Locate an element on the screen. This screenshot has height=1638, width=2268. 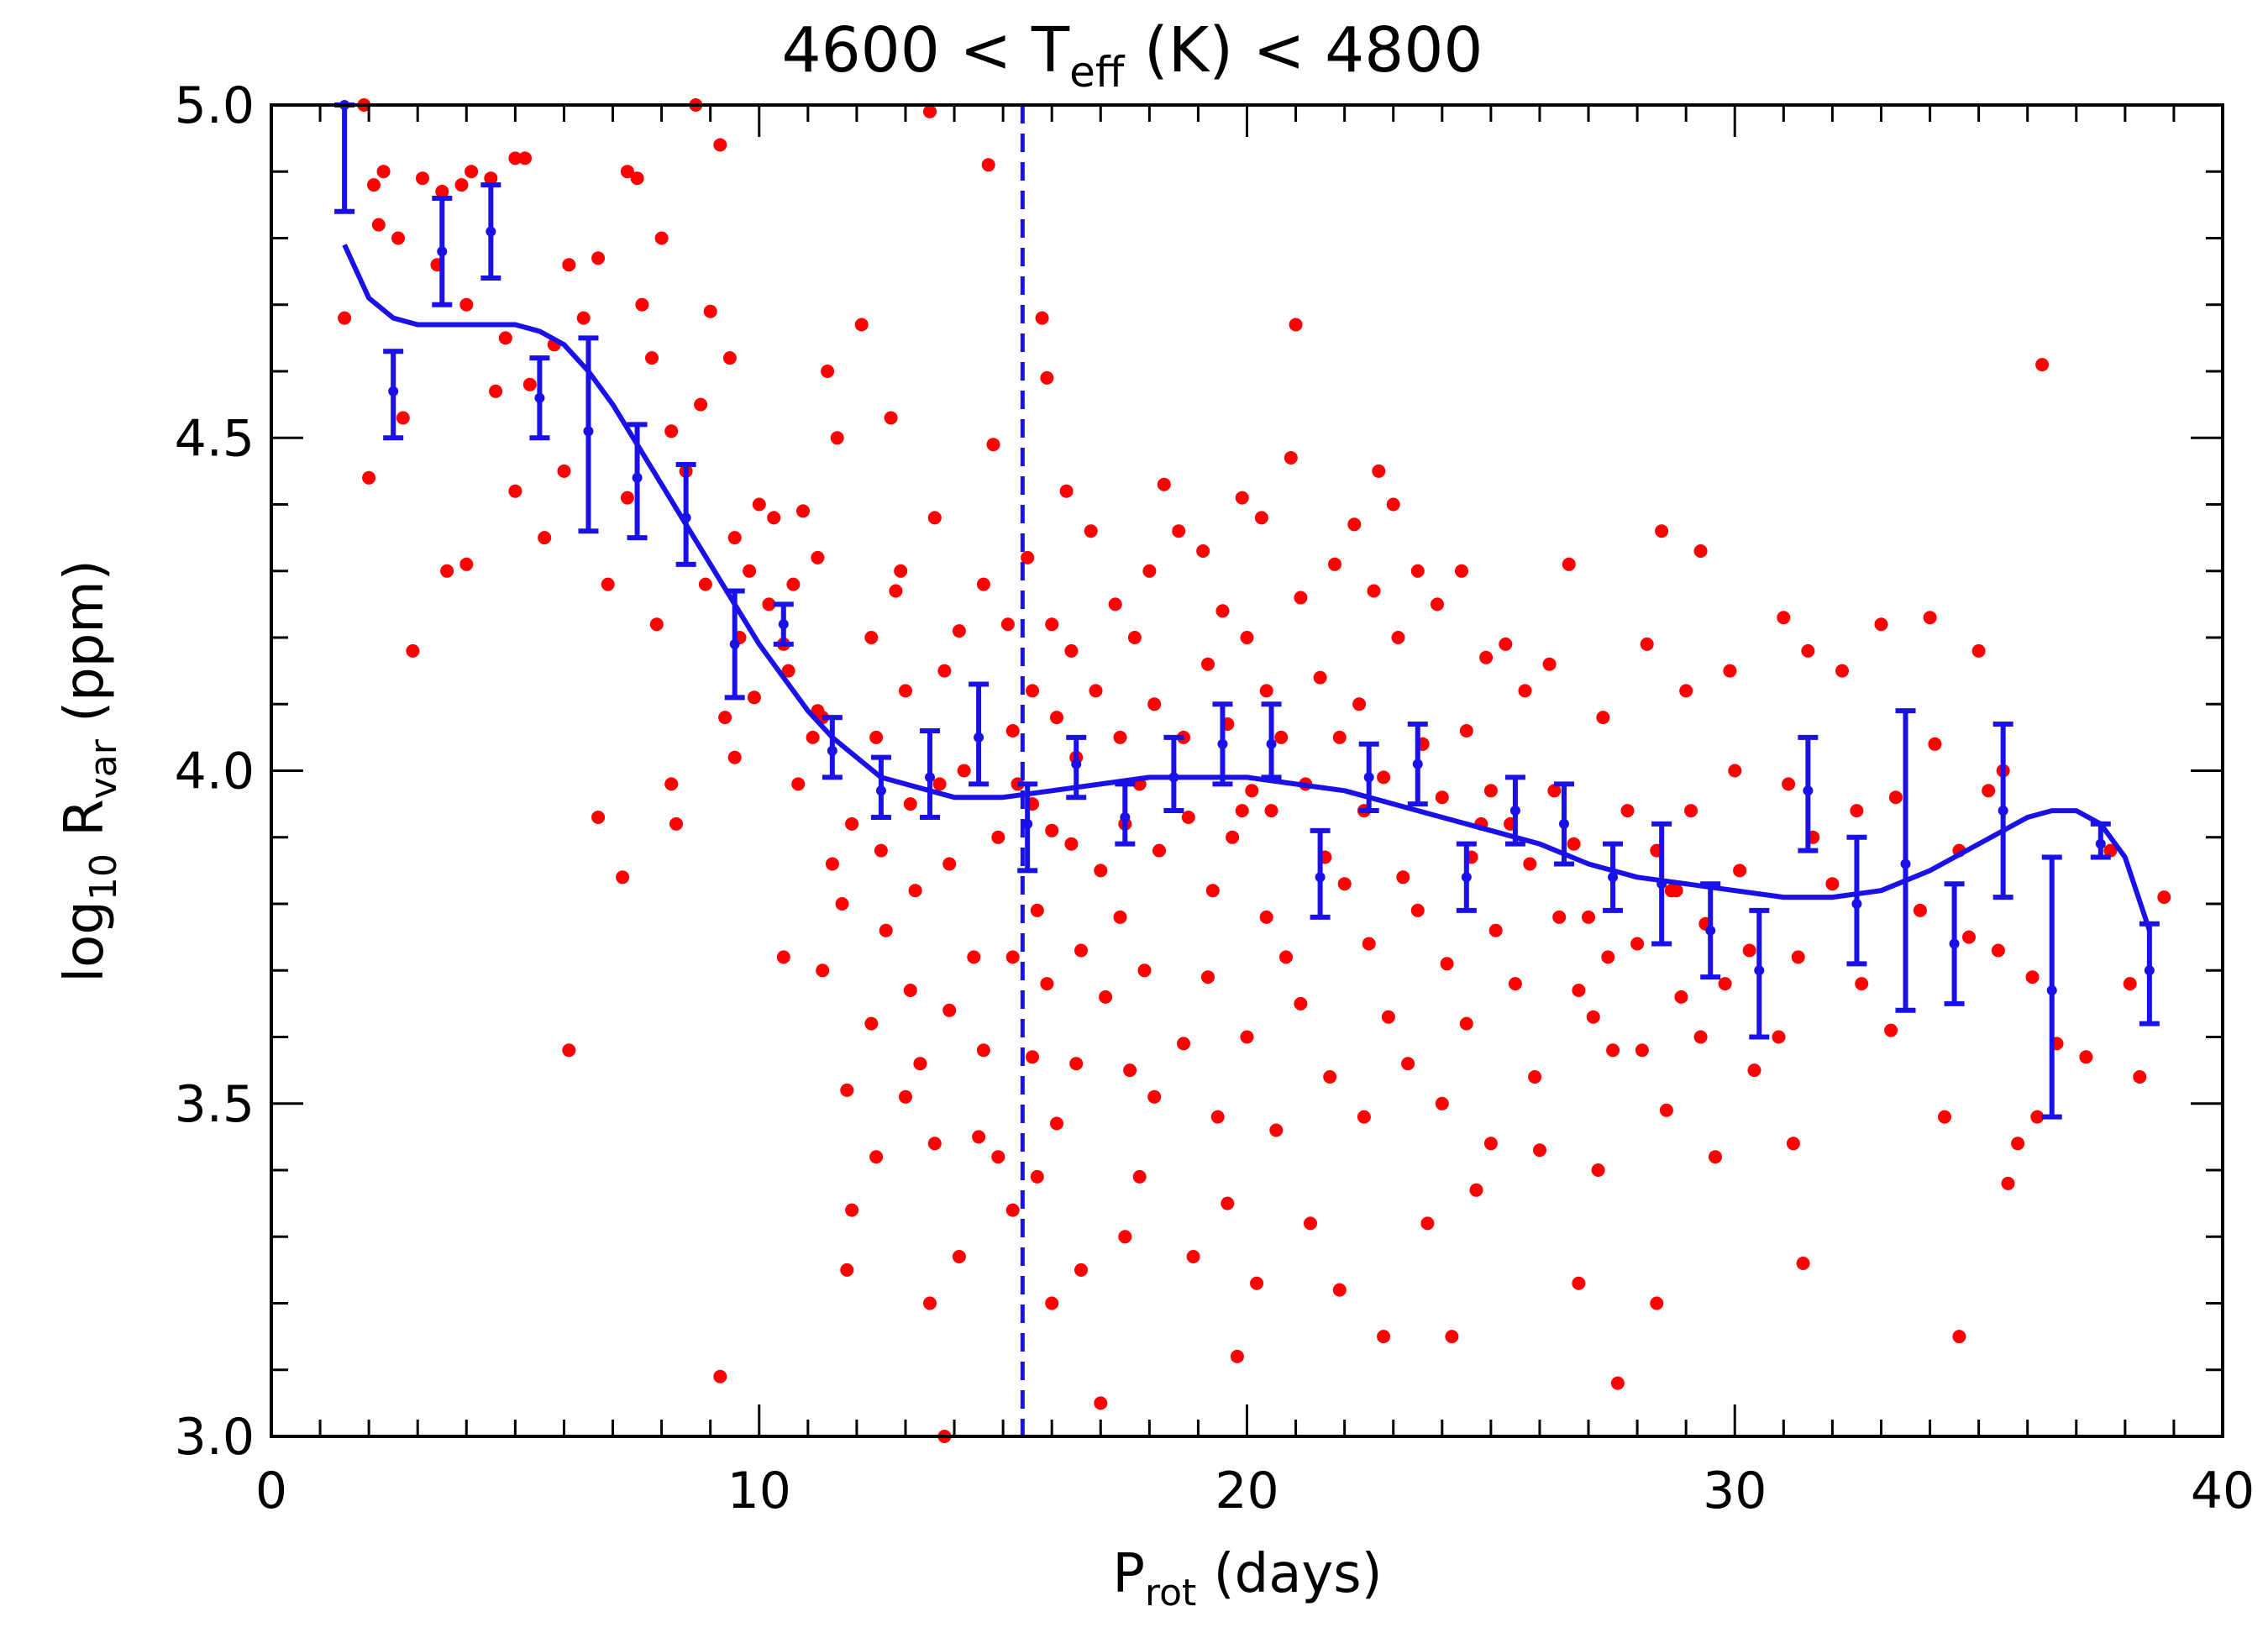
x-axis-label-subscript: rot is located at coordinates (1170, 1593).